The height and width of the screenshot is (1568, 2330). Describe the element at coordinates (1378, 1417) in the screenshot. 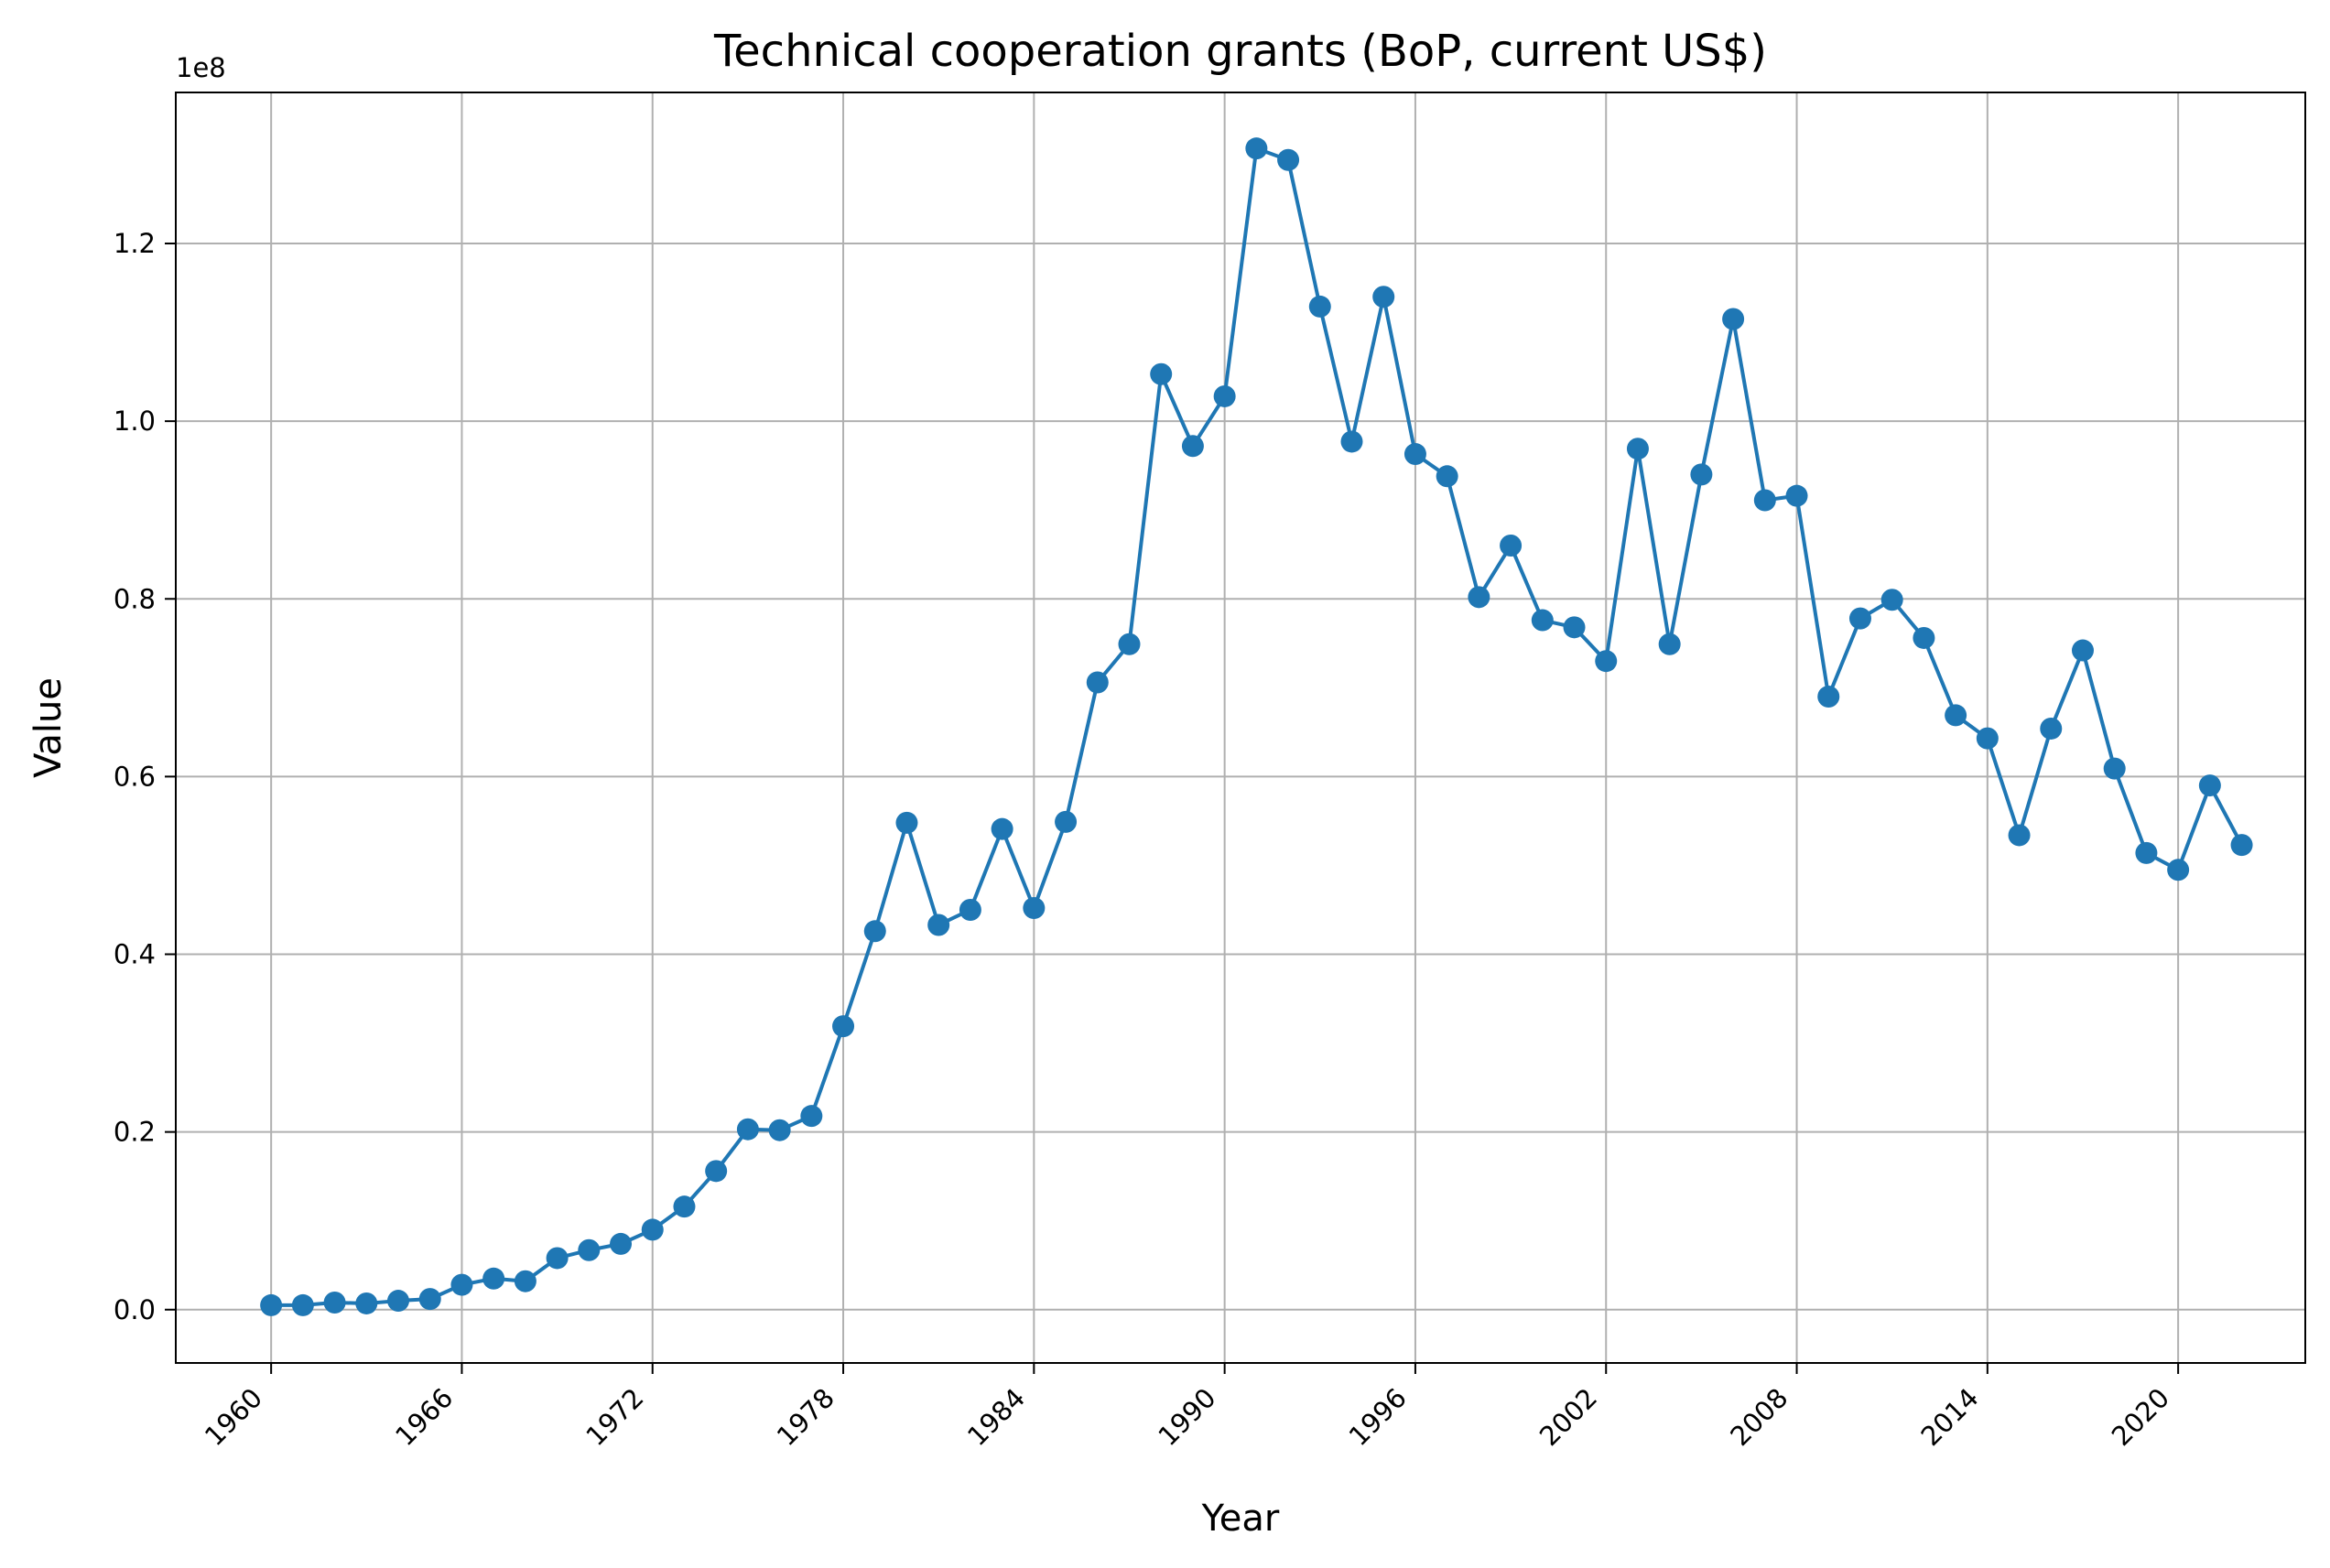

I see `x-tick-label: 1996` at that location.